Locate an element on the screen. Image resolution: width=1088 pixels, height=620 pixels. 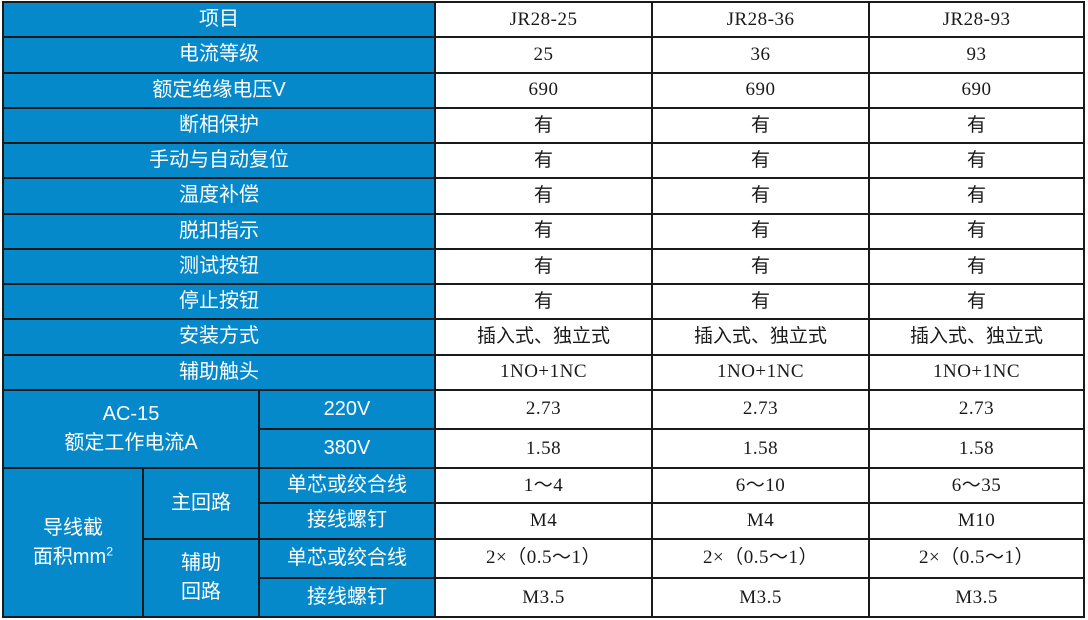
ac15-380v-value-2: 1.58 is located at coordinates (761, 448).